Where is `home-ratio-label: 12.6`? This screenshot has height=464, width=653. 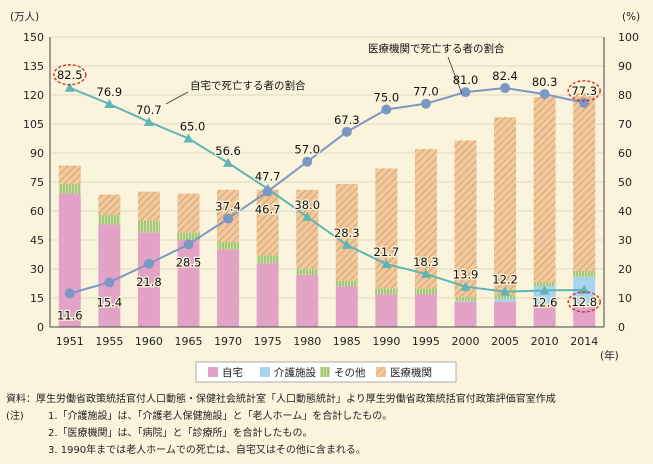 home-ratio-label: 12.6 is located at coordinates (545, 302).